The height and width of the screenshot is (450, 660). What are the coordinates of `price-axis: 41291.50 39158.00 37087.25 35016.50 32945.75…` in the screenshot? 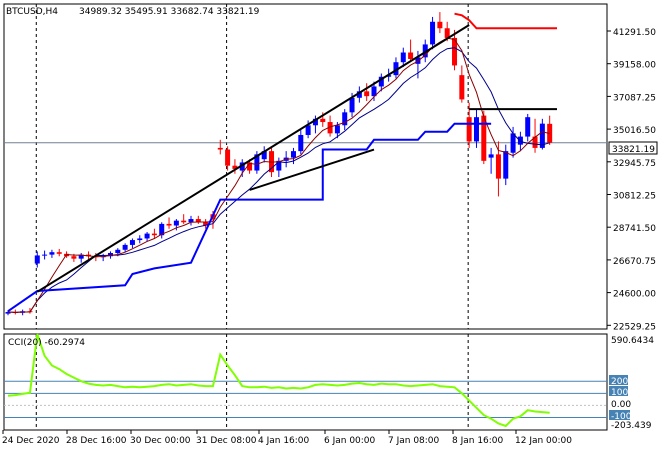 It's located at (631, 180).